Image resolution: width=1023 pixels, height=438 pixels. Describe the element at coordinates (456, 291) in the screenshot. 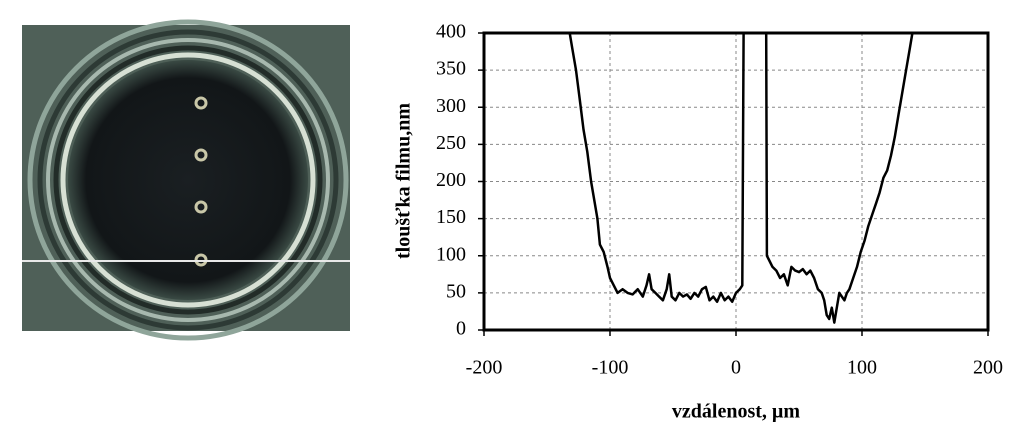

I see `y-tick-label: 50` at that location.